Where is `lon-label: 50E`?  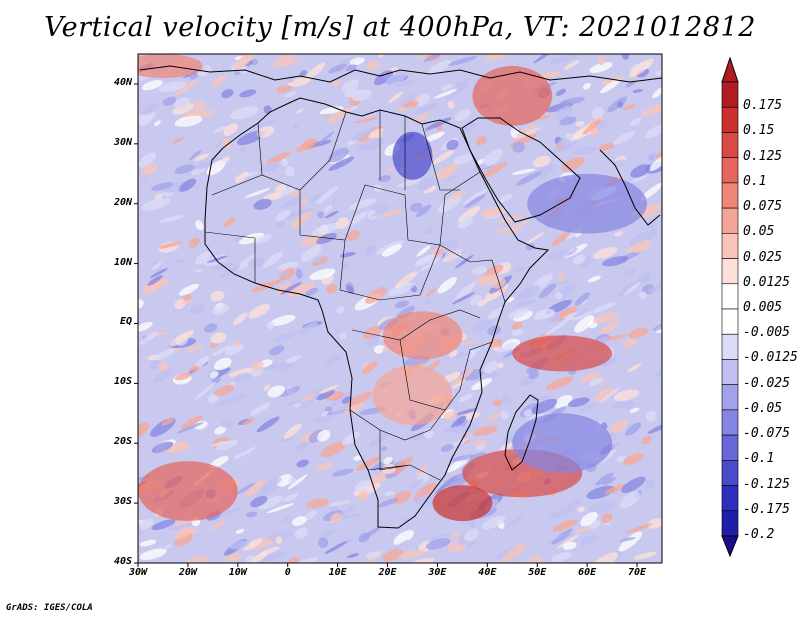 lon-label: 50E is located at coordinates (537, 572).